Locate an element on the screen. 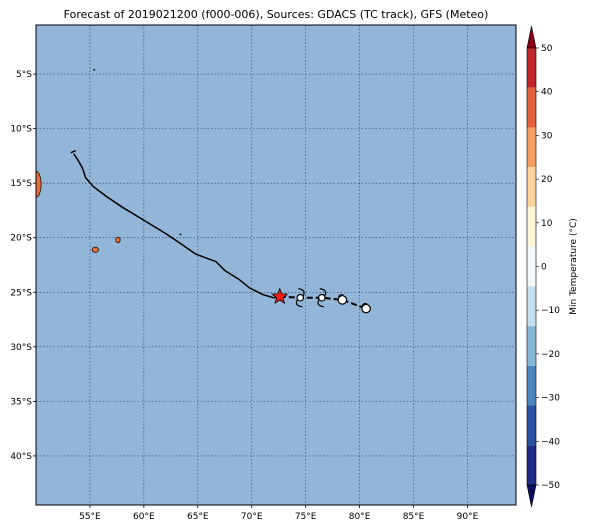 This screenshot has height=529, width=591. lat-tick-label: 40°S is located at coordinates (21, 457).